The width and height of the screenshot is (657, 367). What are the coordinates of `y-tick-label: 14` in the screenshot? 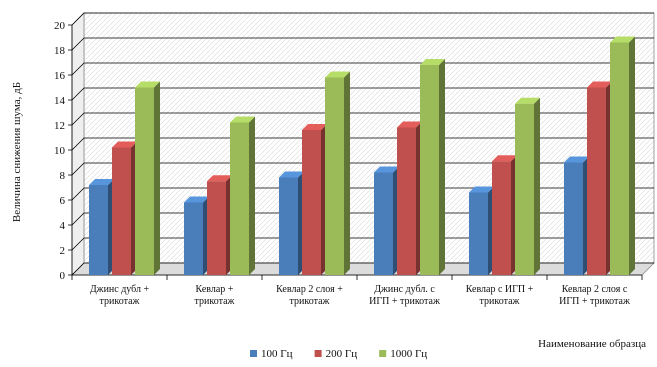 It's located at (60, 101).